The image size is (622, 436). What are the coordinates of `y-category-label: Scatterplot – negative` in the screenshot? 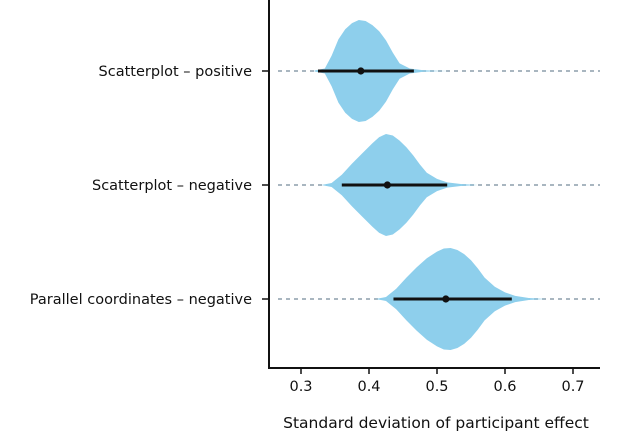 It's located at (172, 186).